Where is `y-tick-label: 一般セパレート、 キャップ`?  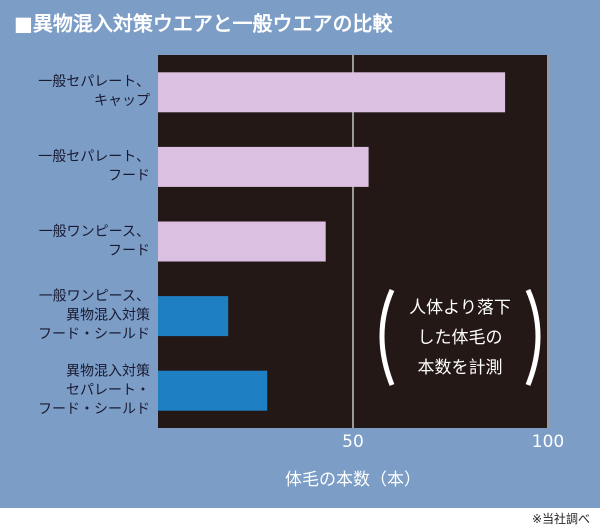 y-tick-label: 一般セパレート、 キャップ is located at coordinates (94, 92).